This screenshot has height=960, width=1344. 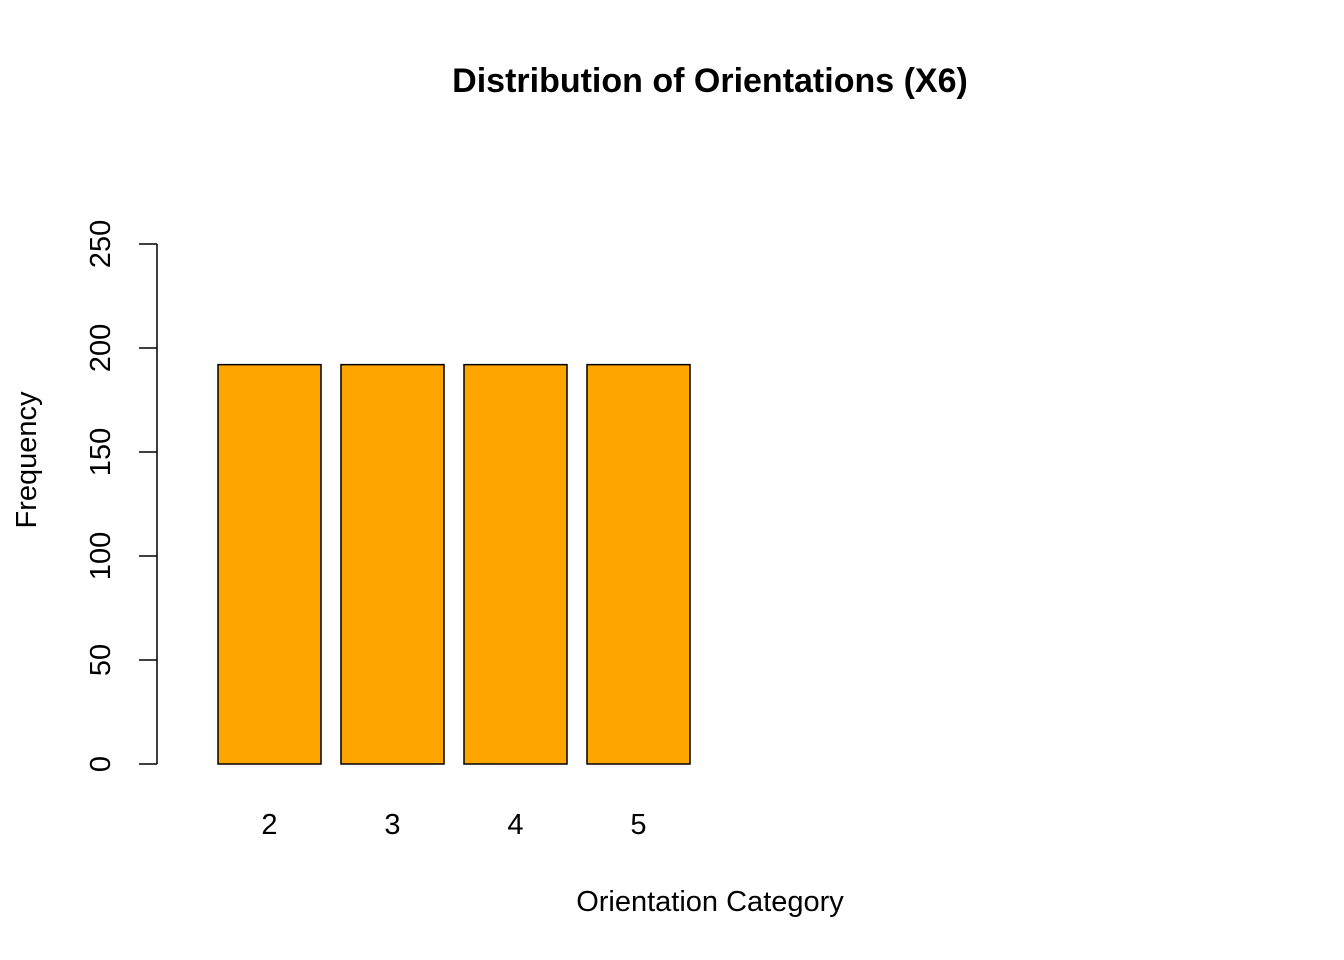 I want to click on y-tick-label: 0, so click(x=101, y=764).